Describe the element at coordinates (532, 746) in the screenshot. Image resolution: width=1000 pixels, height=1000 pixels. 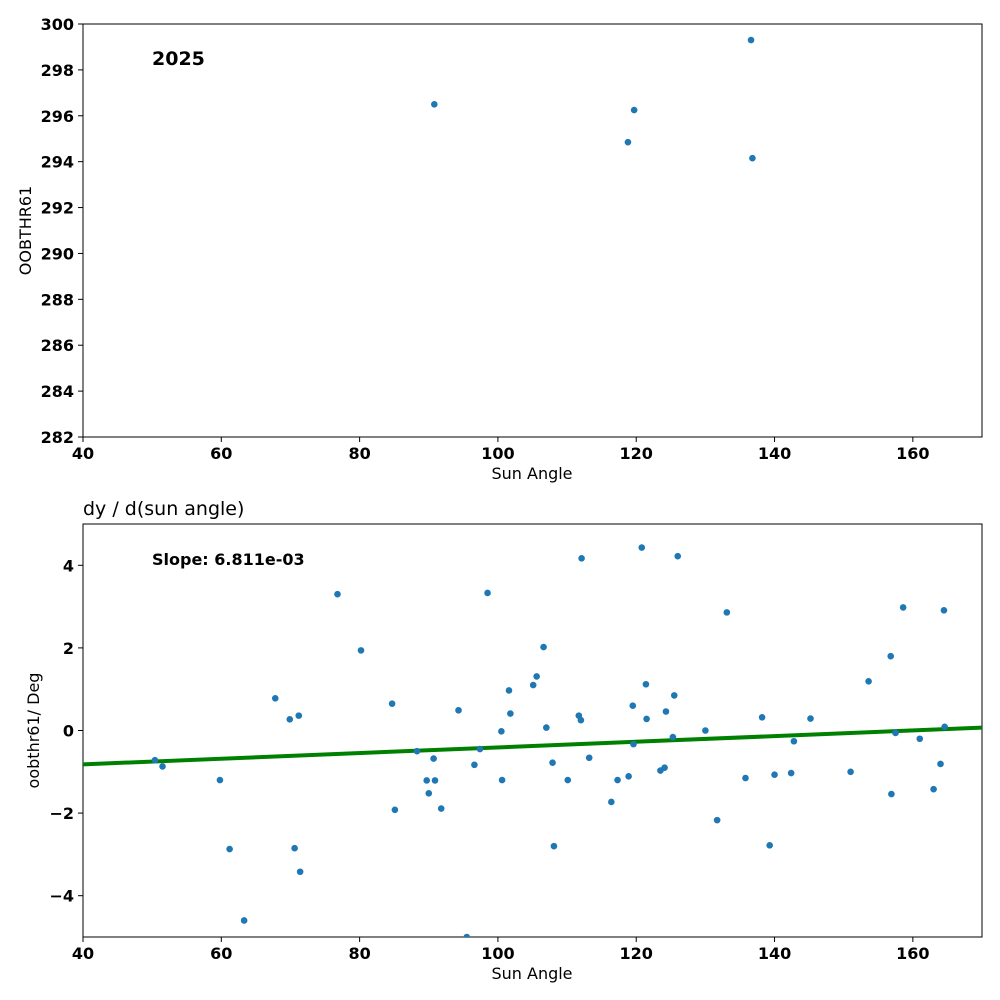
I see `trend-line` at that location.